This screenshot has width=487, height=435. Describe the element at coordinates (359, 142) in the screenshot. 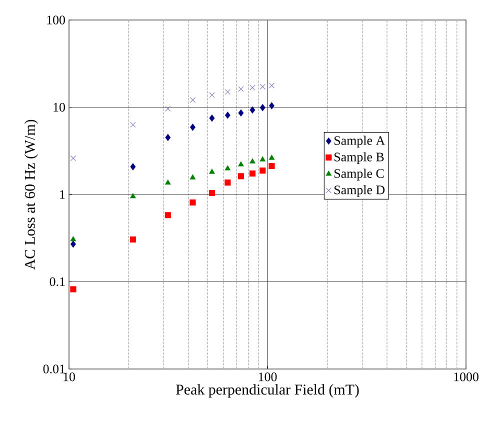

I see `legend-label: Sample A` at that location.